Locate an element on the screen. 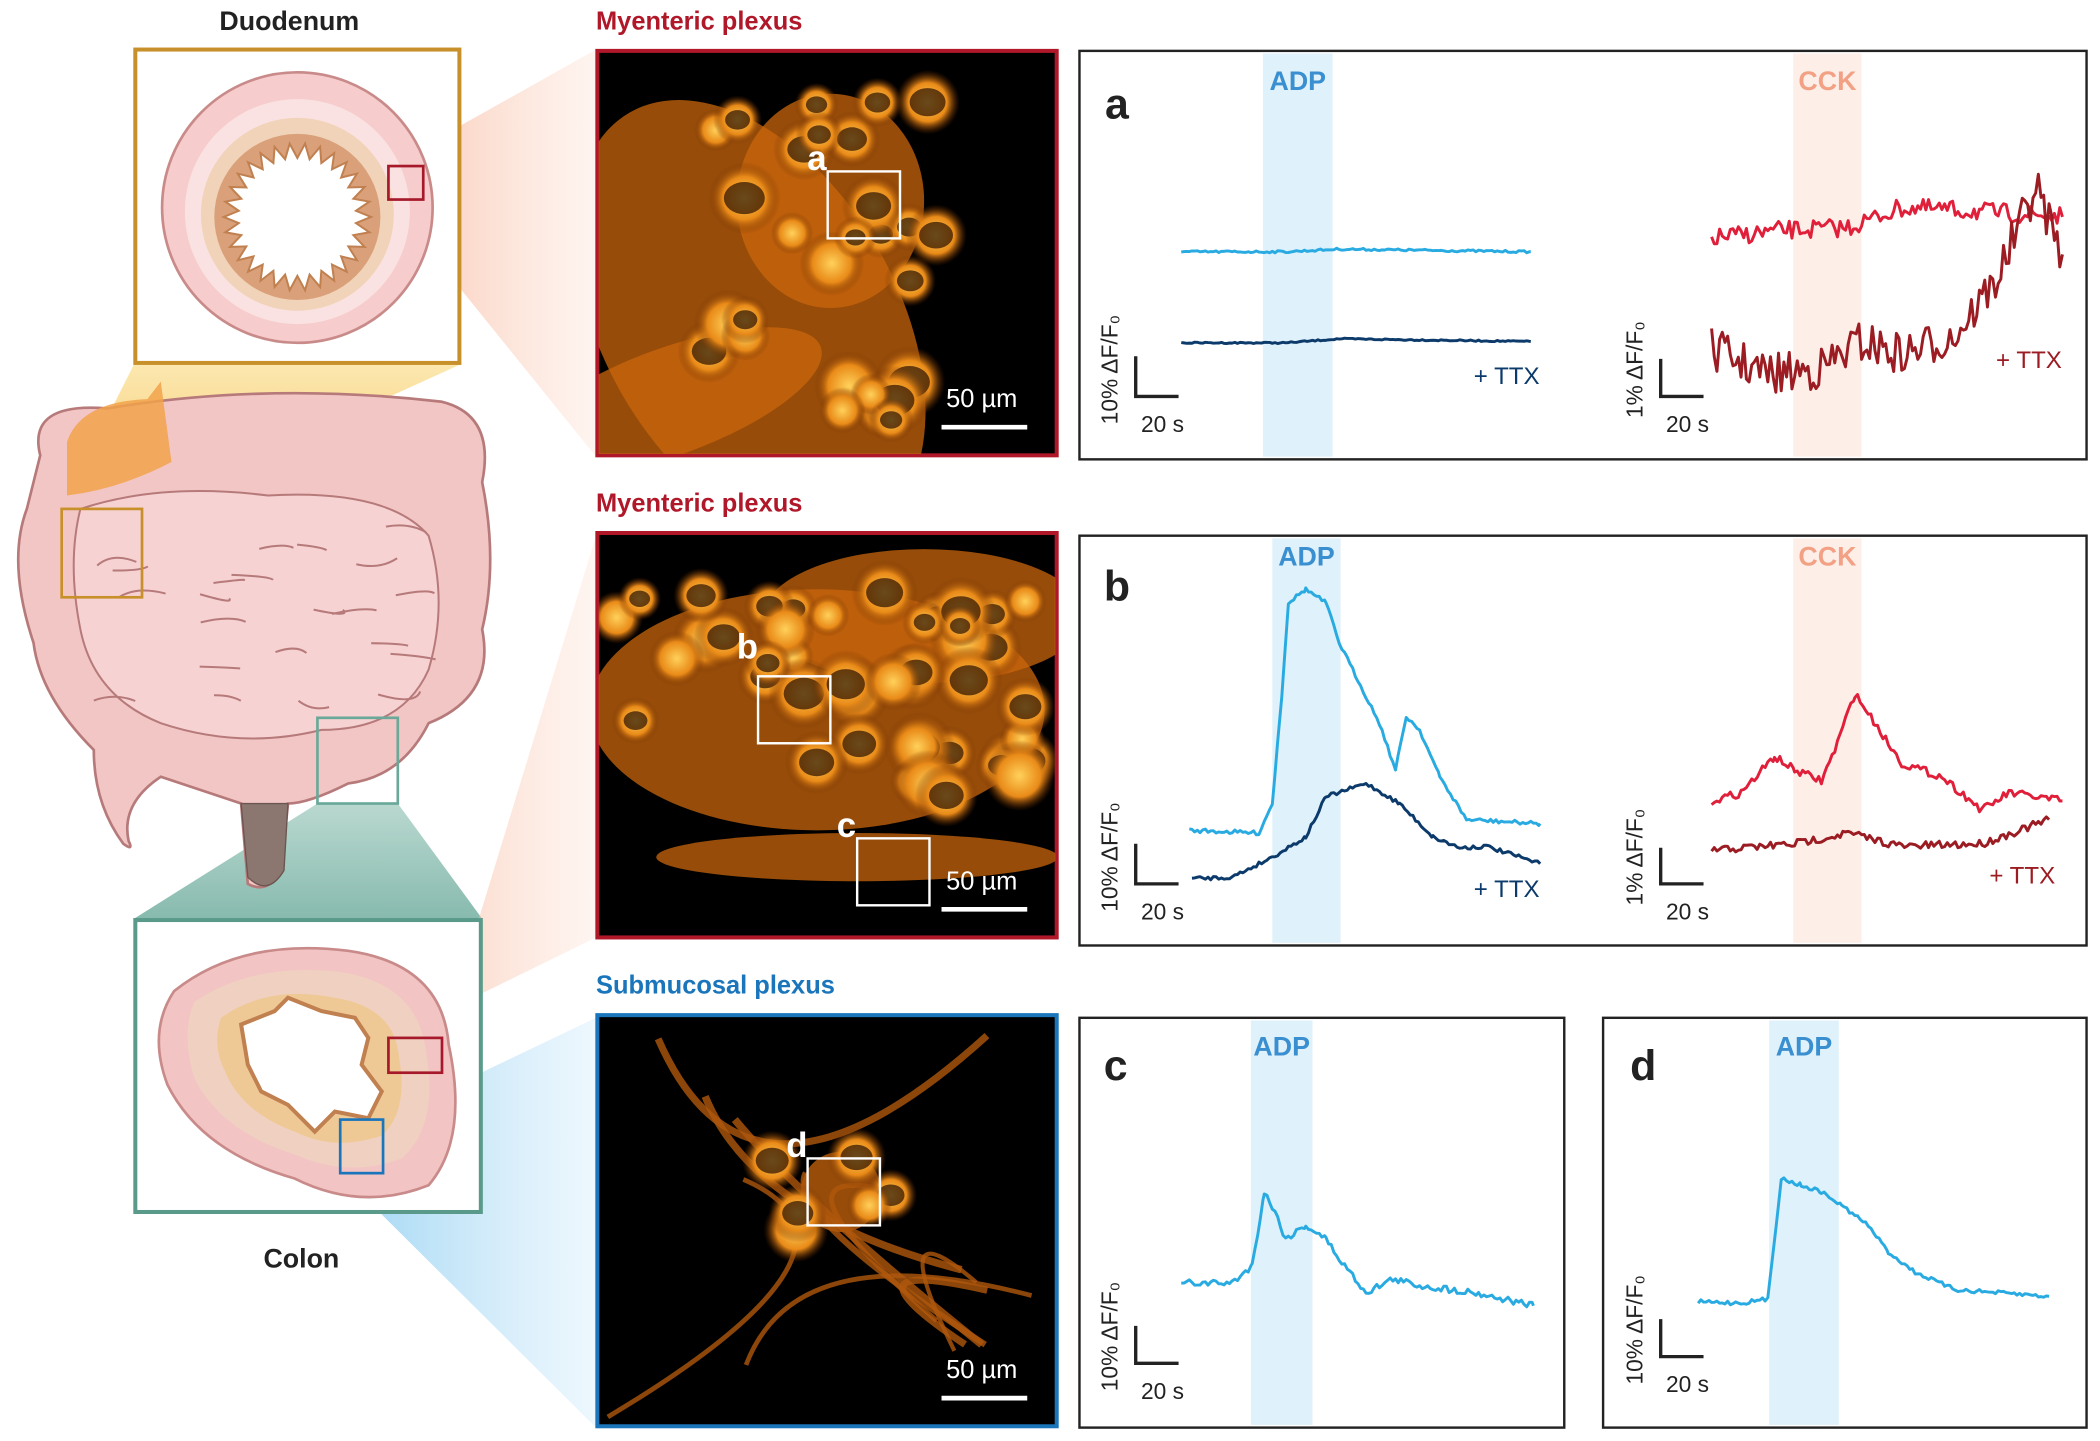 The width and height of the screenshot is (2100, 1441). panel-letter: c is located at coordinates (1116, 1066).